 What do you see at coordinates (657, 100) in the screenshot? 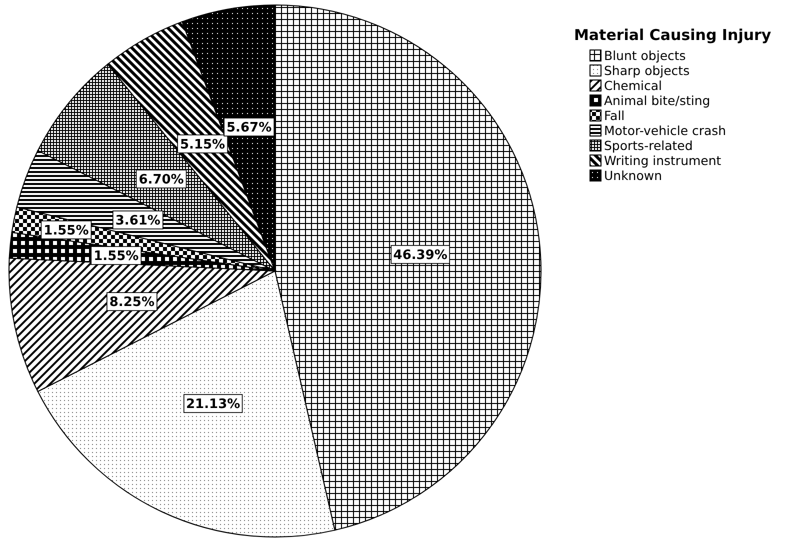
I see `legend-label: Animal bite/sting` at bounding box center [657, 100].